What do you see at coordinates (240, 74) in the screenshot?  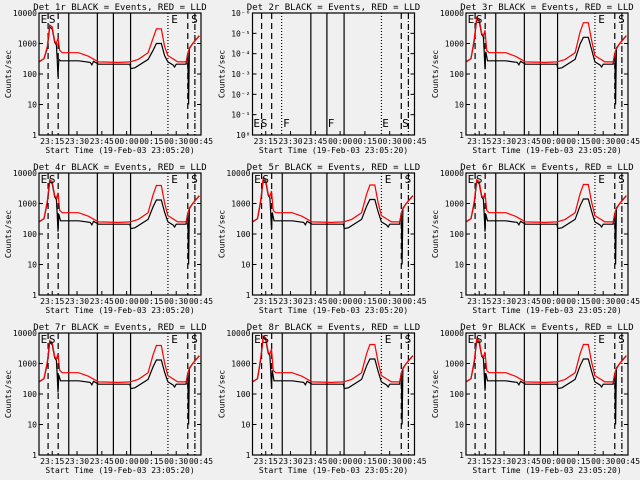 I see `y-tick-label: 10⁻³` at bounding box center [240, 74].